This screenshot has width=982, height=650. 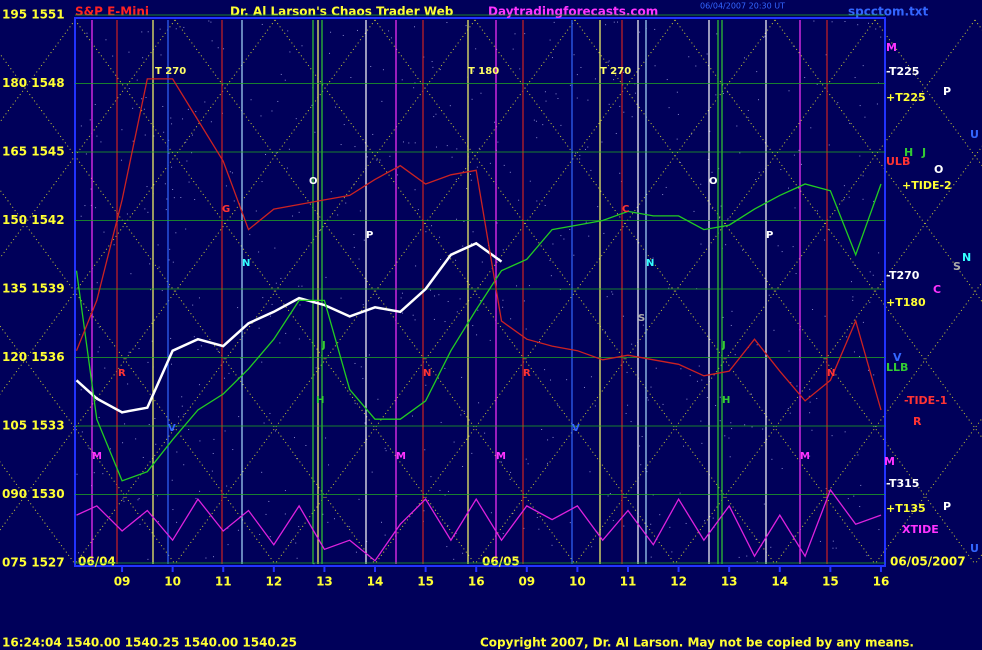 I want to click on side-label: +T180, so click(x=906, y=302).